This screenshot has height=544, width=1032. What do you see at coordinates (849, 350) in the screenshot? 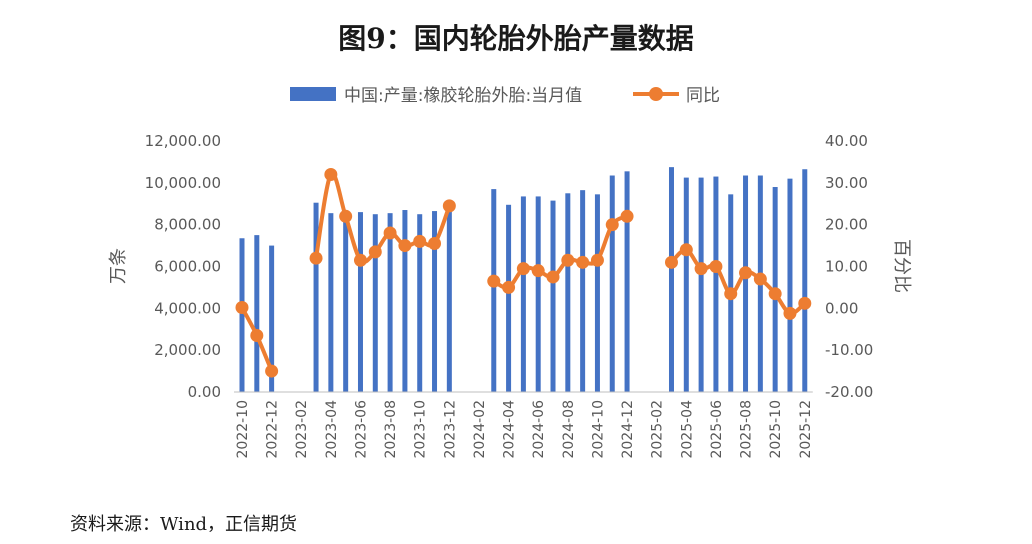
I see `y-right-tick-label: -10.00` at bounding box center [849, 350].